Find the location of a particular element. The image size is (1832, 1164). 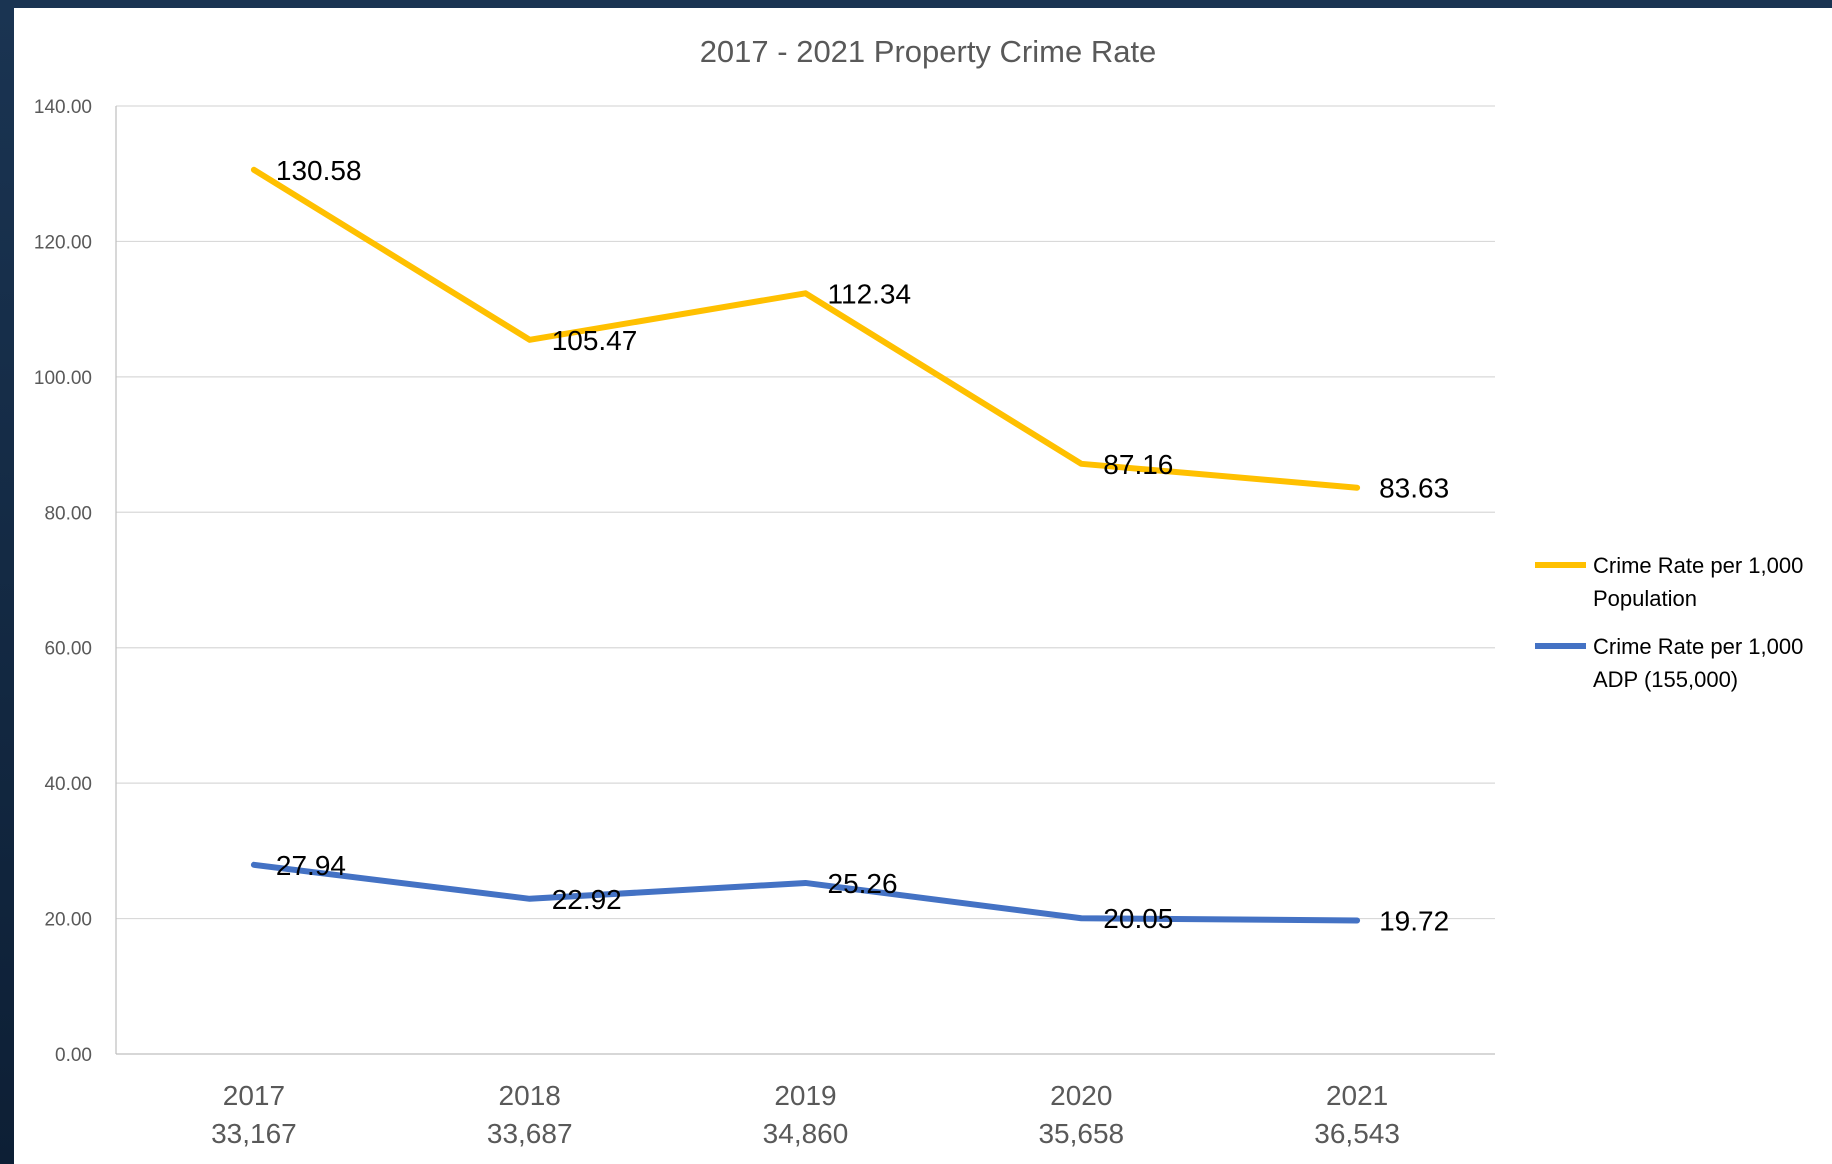

y-tick-label: 100.00 is located at coordinates (63, 378).